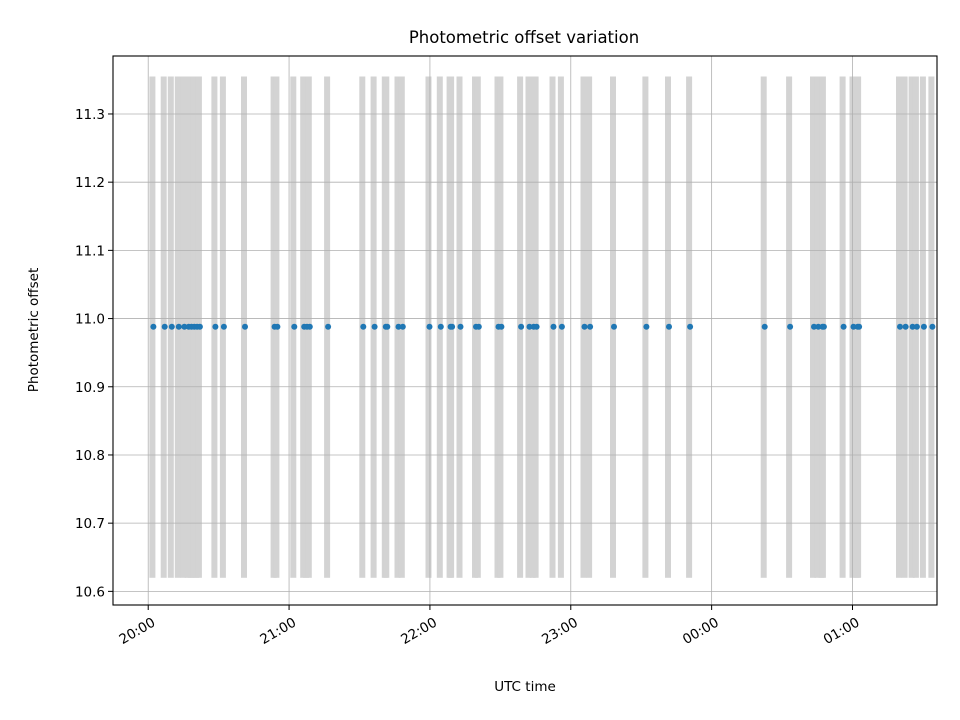 The height and width of the screenshot is (720, 960). What do you see at coordinates (842, 631) in the screenshot?
I see `x-tick-label: 01:00` at bounding box center [842, 631].